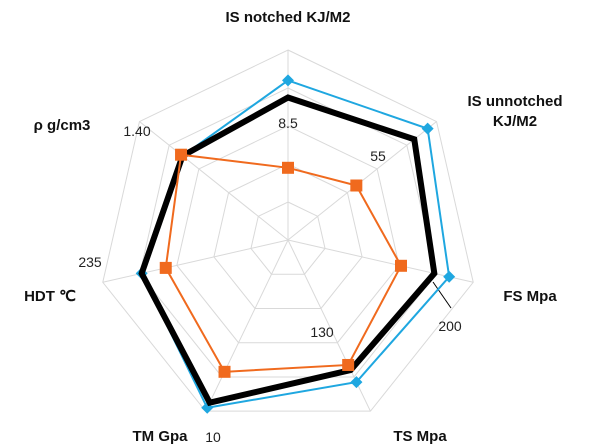 The image size is (590, 447). What do you see at coordinates (515, 111) in the screenshot?
I see `axis-label: IS unnotched KJ/M2` at bounding box center [515, 111].